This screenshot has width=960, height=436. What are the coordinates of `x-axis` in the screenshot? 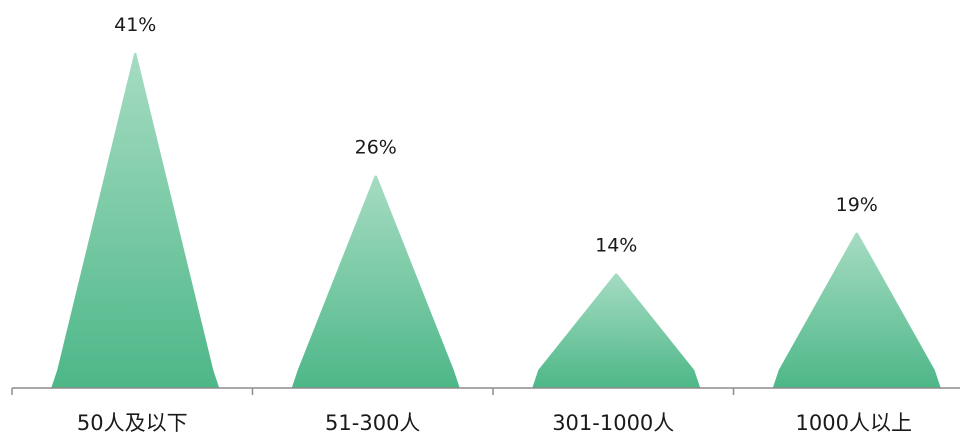 It's located at (486, 391).